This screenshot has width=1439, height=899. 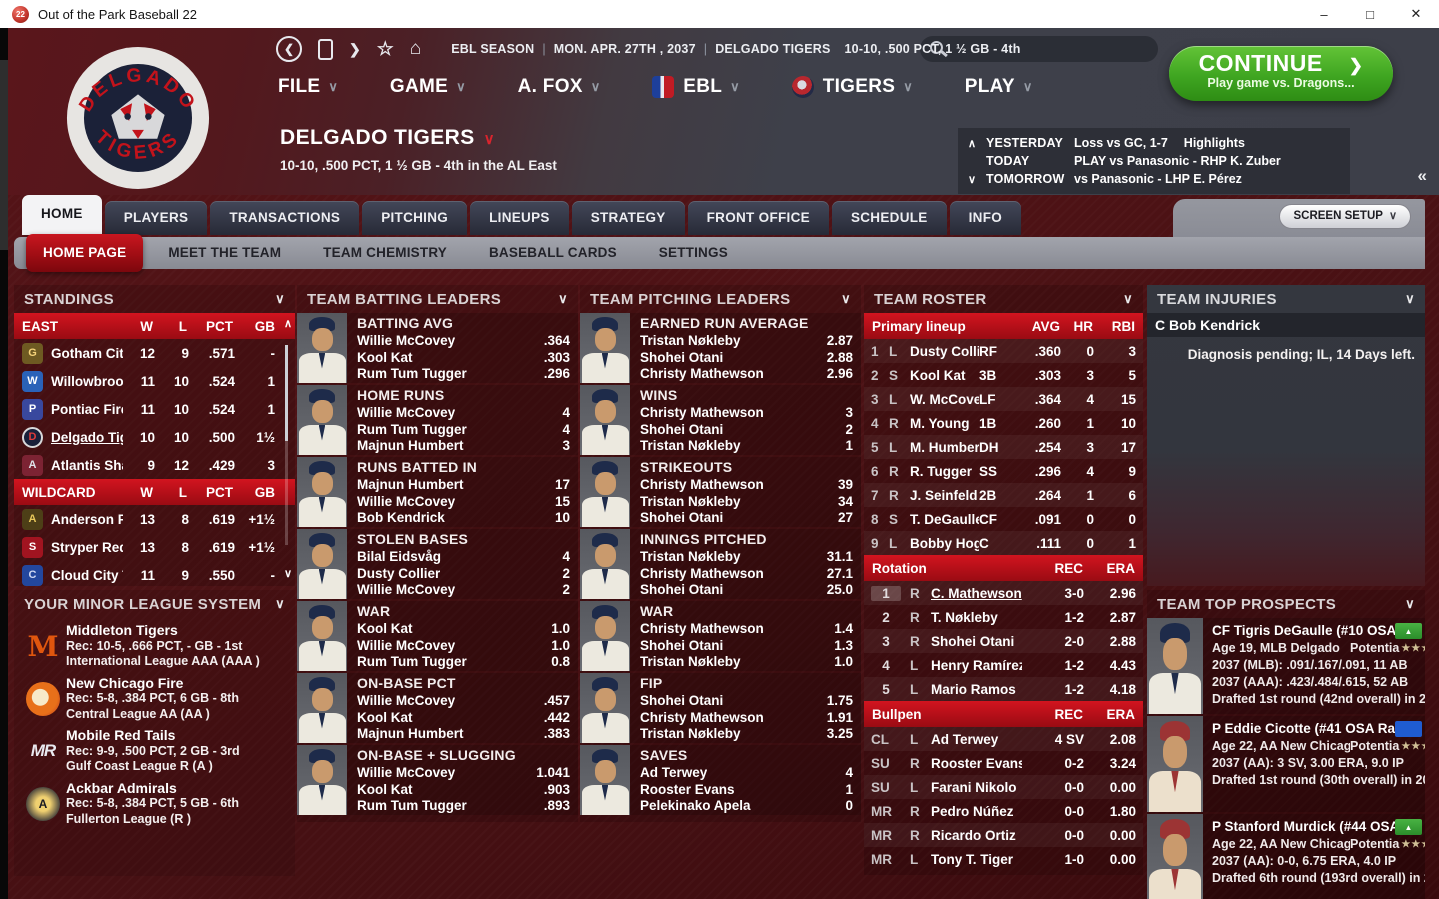 What do you see at coordinates (972, 143) in the screenshot?
I see `scroll-arrow-icon: ∧` at bounding box center [972, 143].